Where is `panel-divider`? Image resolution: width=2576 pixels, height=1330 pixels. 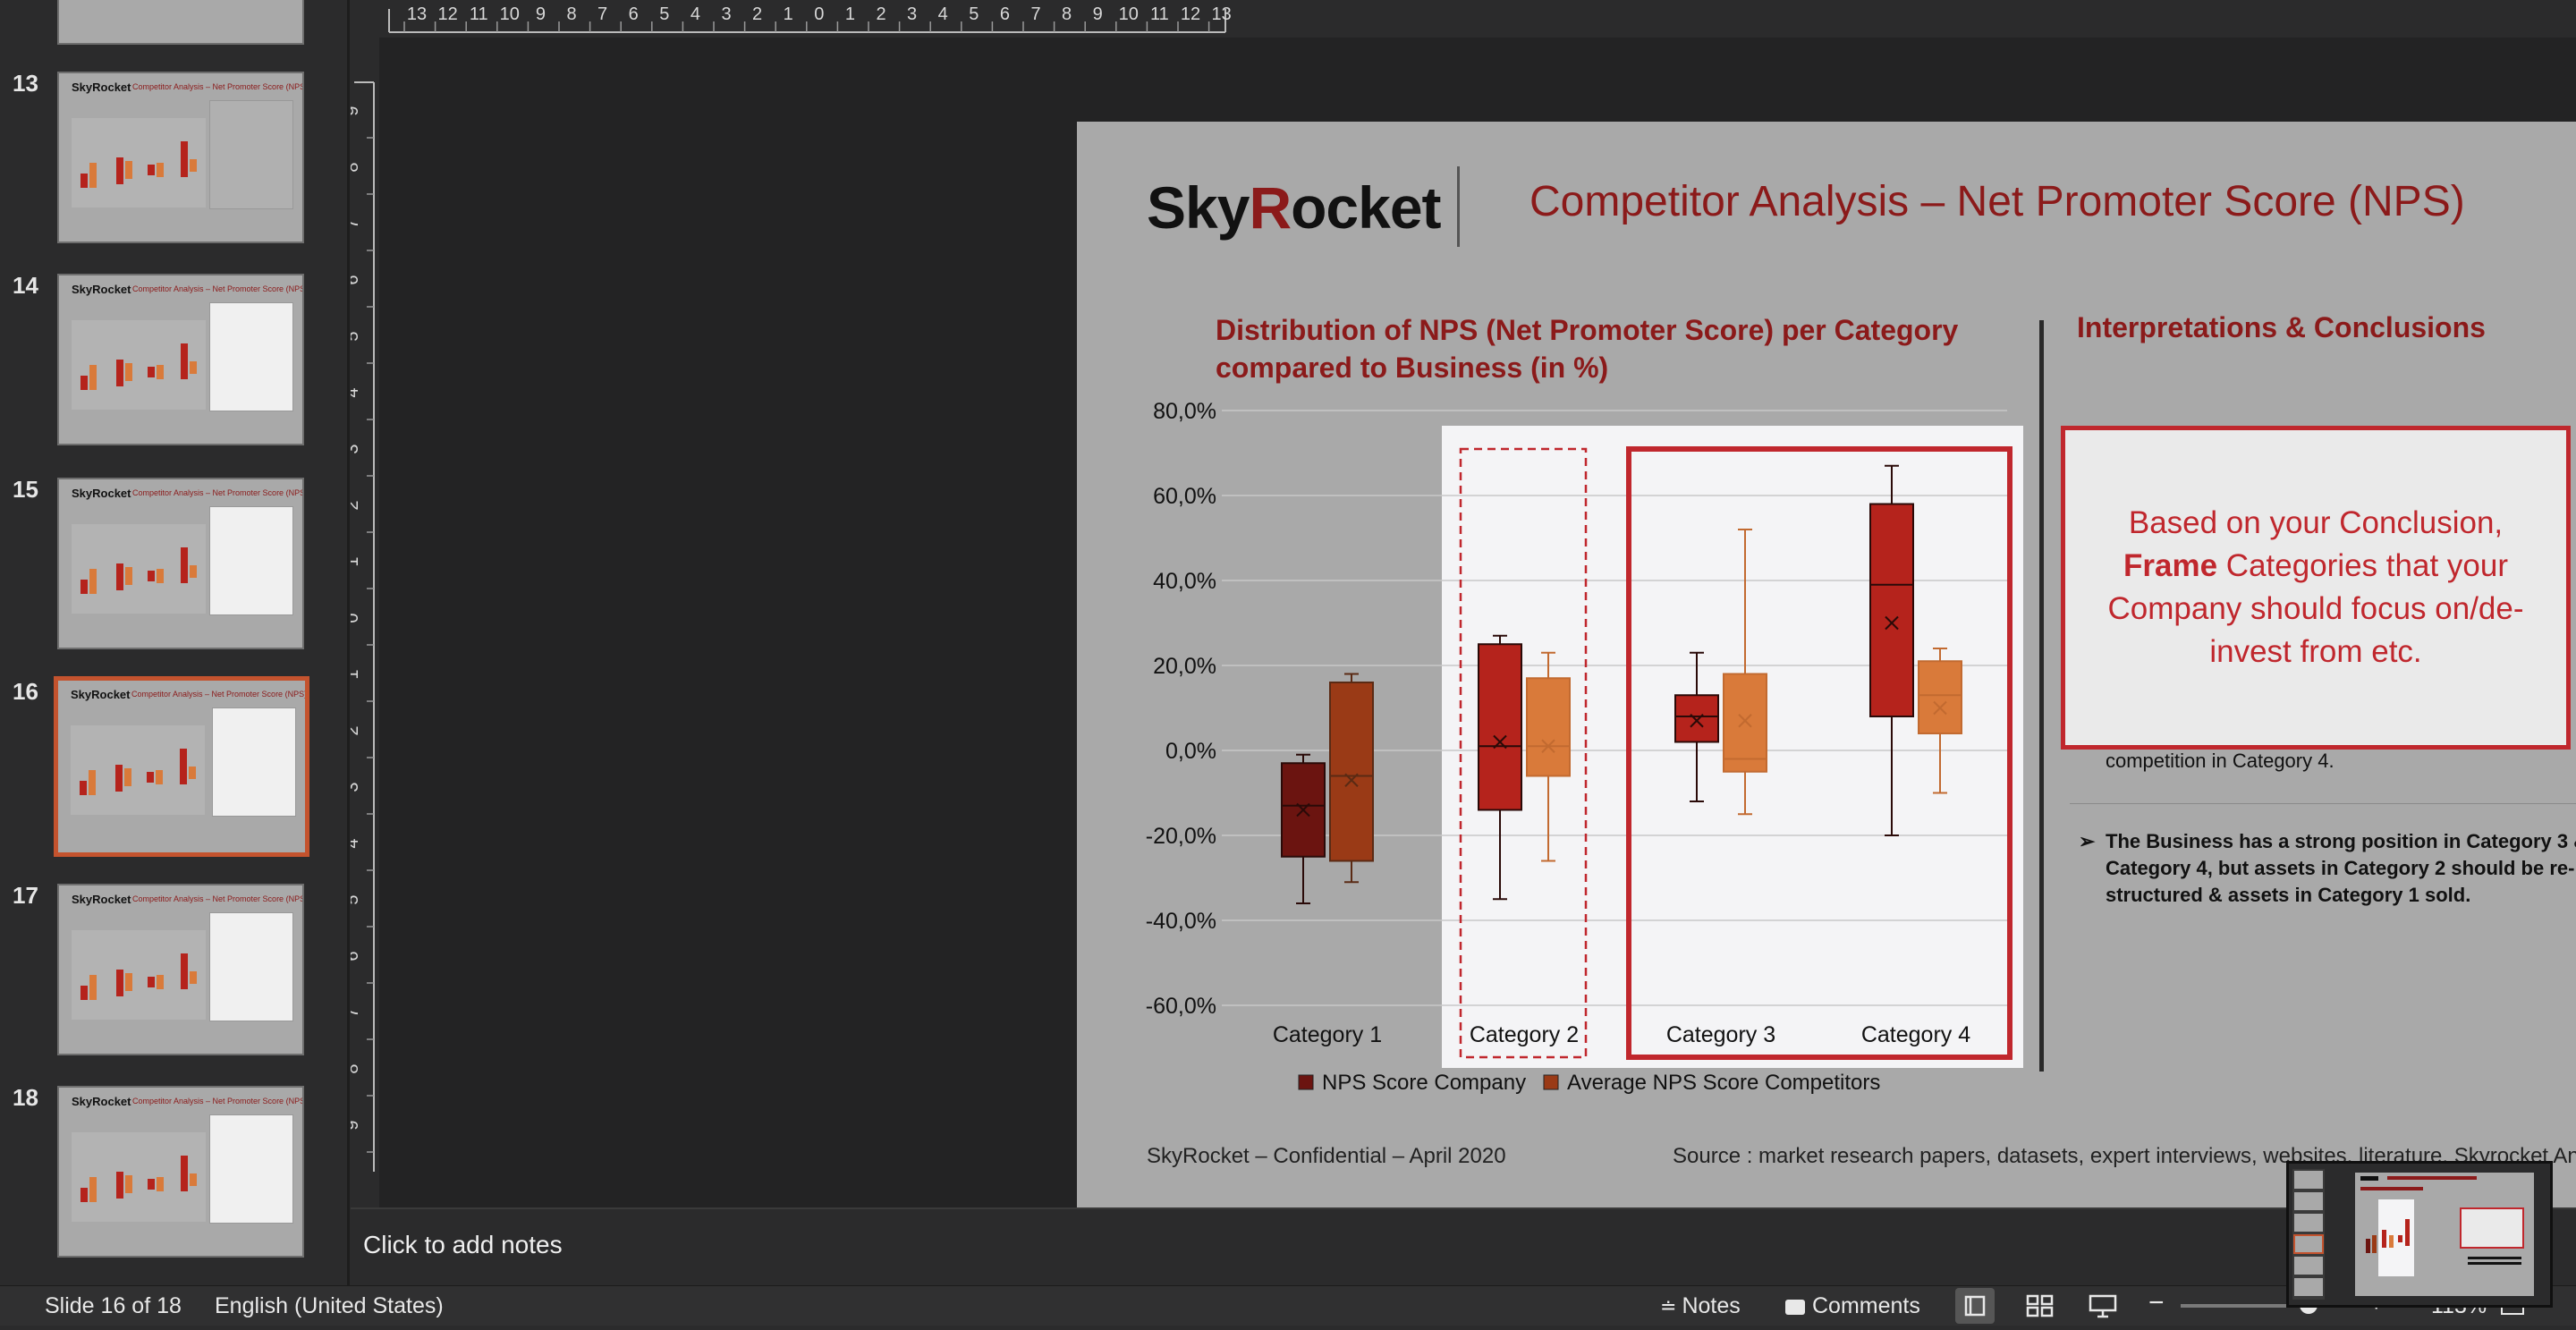 panel-divider is located at coordinates (348, 642).